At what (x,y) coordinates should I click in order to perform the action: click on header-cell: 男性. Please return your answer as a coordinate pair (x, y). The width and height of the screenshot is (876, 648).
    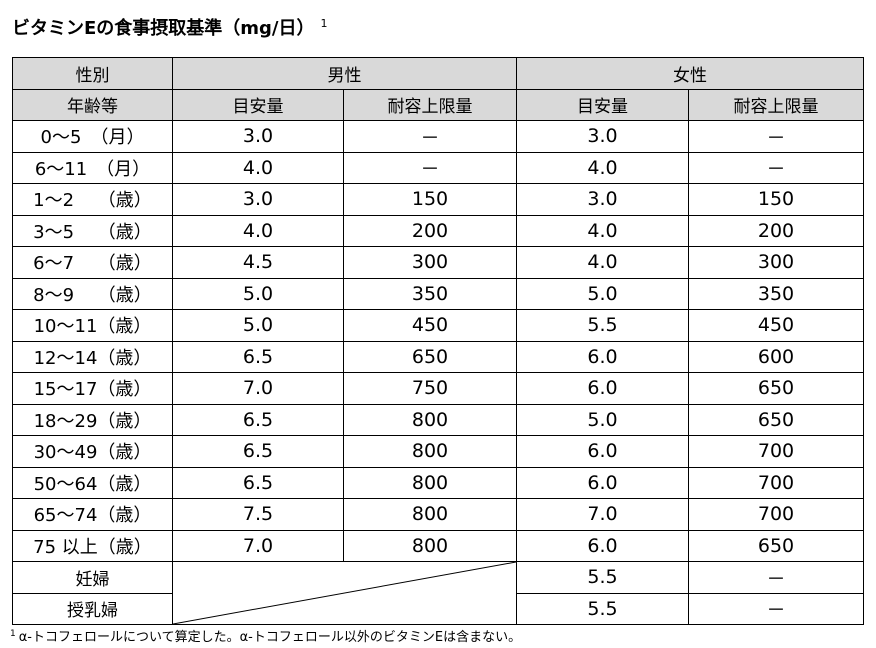
    Looking at the image, I should click on (344, 73).